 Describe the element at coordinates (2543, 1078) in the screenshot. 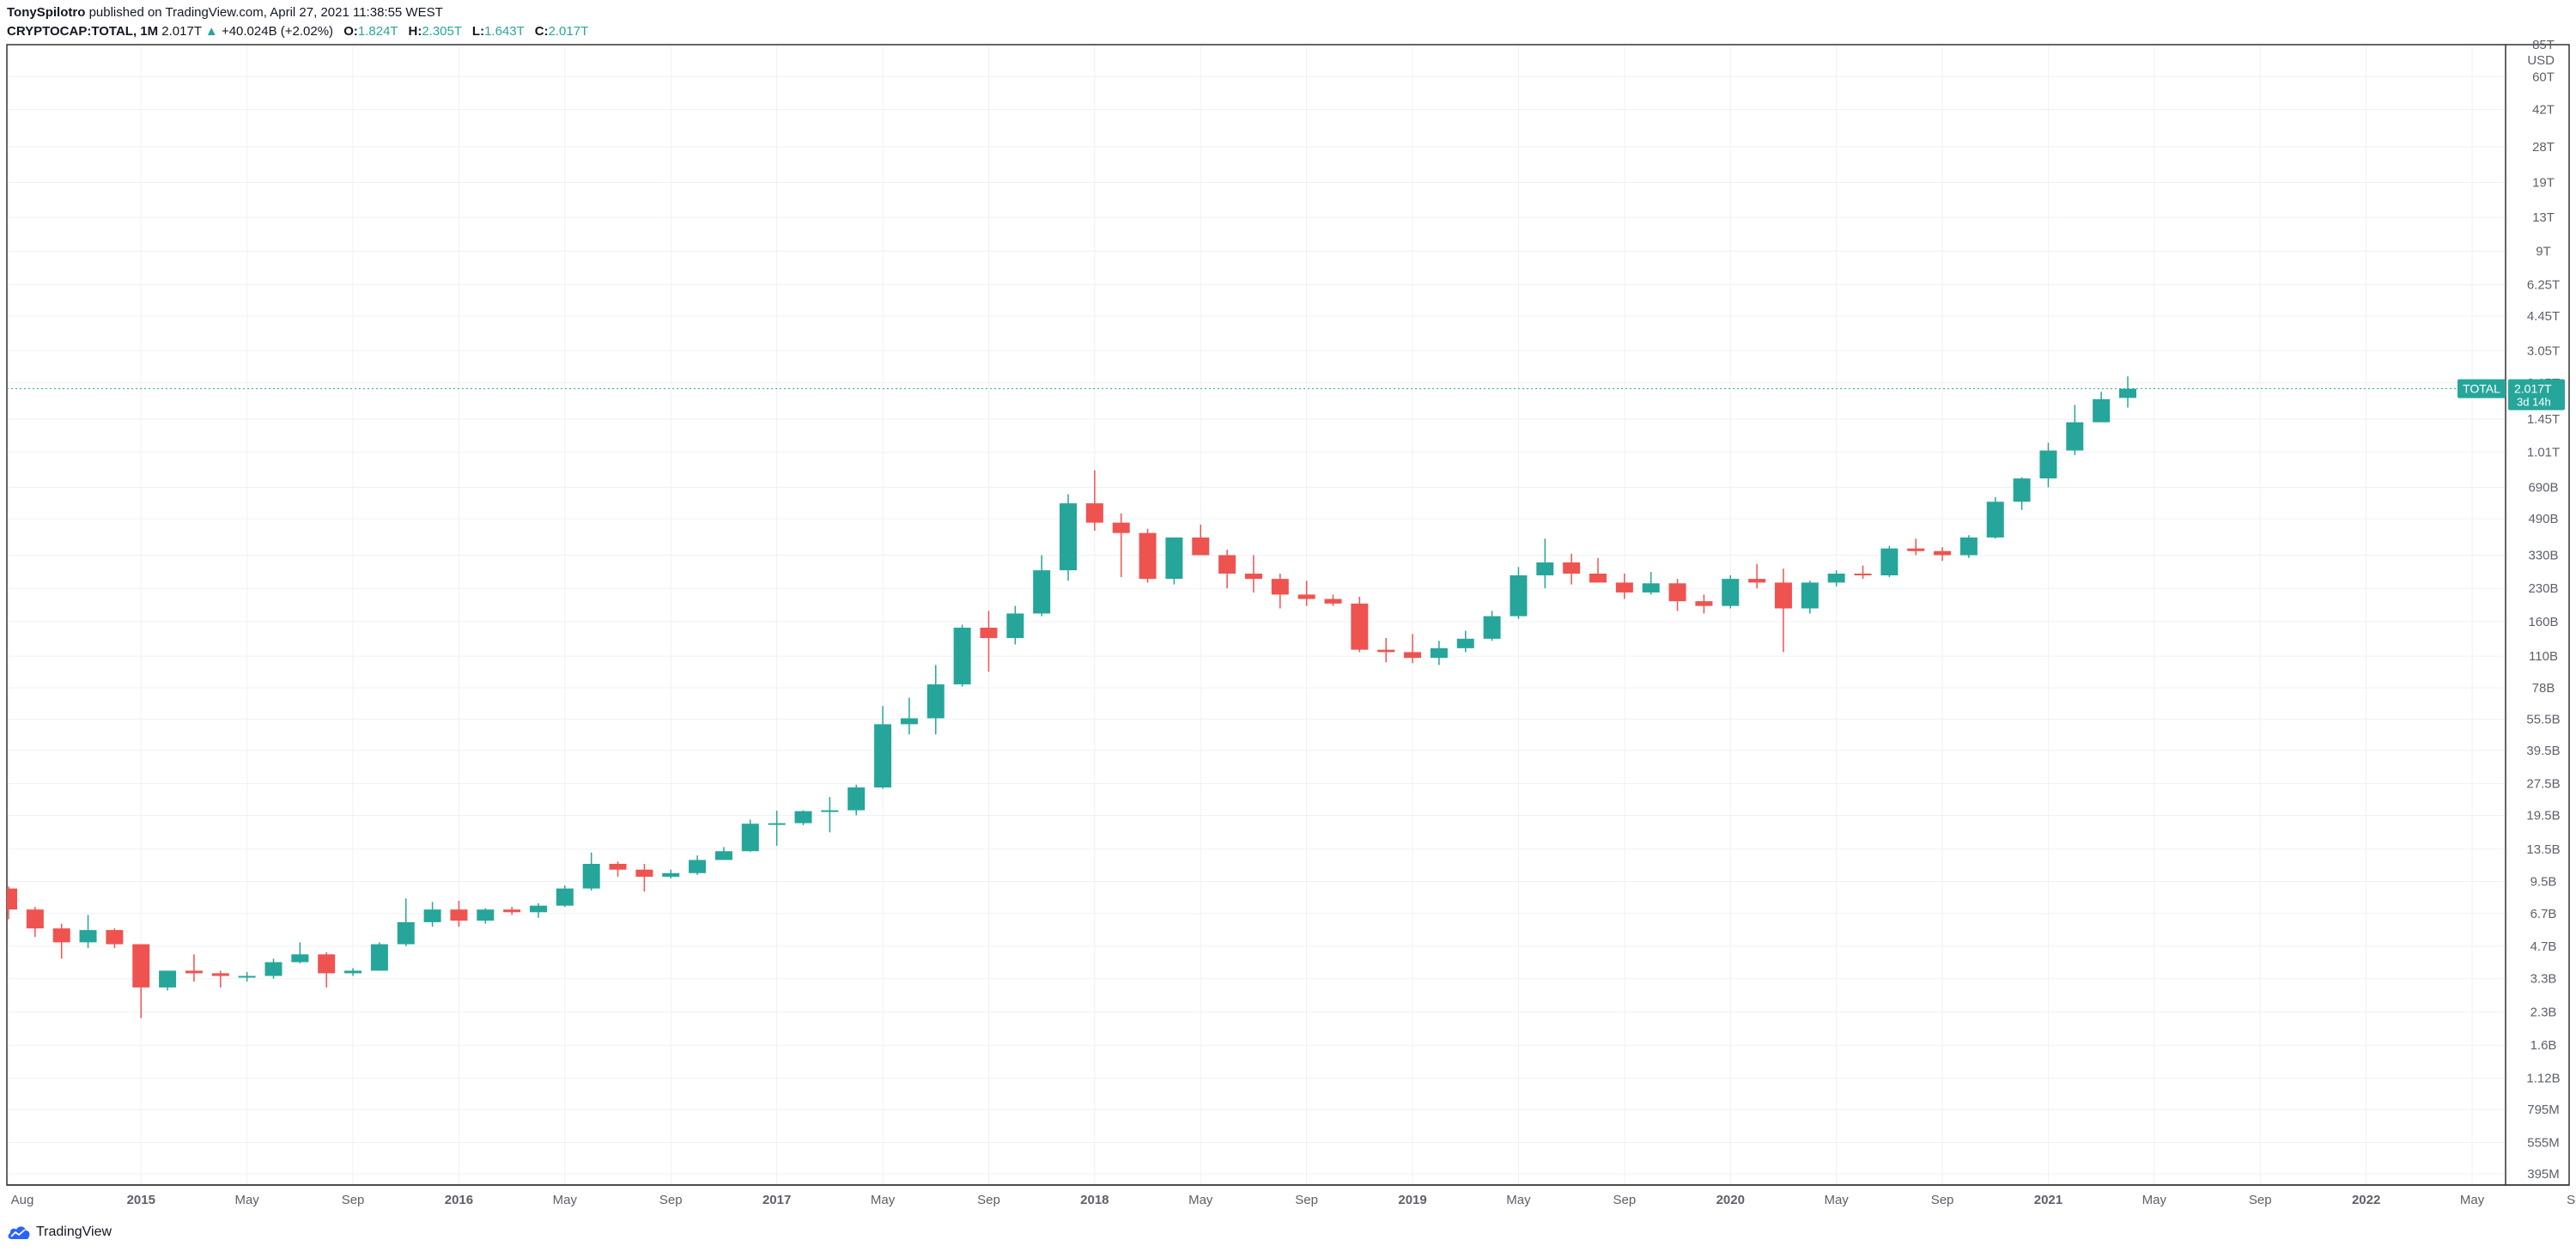

I see `price-tick-label: 1.12B` at that location.